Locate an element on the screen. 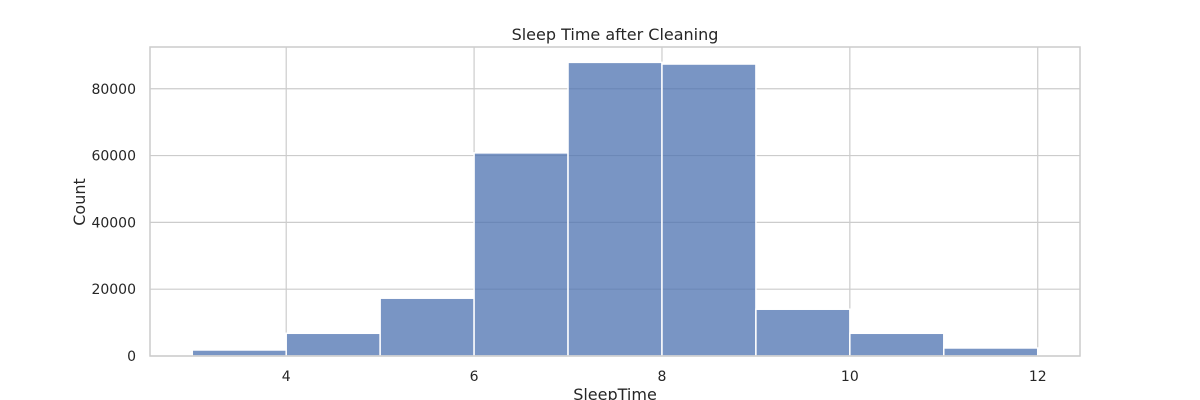  y-axis-label: Count is located at coordinates (79, 202).